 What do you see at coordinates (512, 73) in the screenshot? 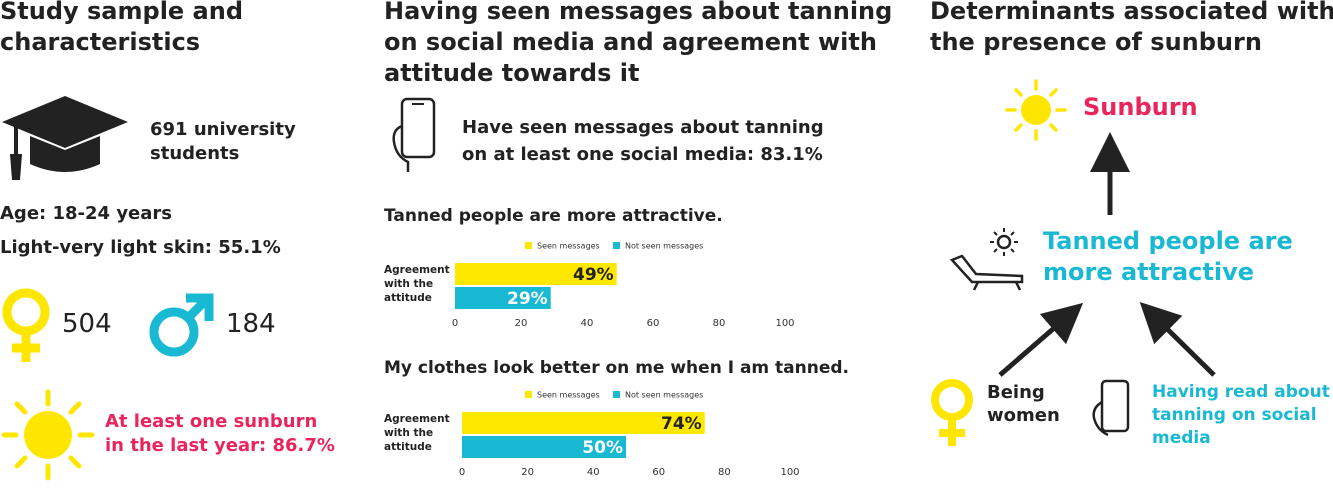
I see `title-line: attitude towards it` at bounding box center [512, 73].